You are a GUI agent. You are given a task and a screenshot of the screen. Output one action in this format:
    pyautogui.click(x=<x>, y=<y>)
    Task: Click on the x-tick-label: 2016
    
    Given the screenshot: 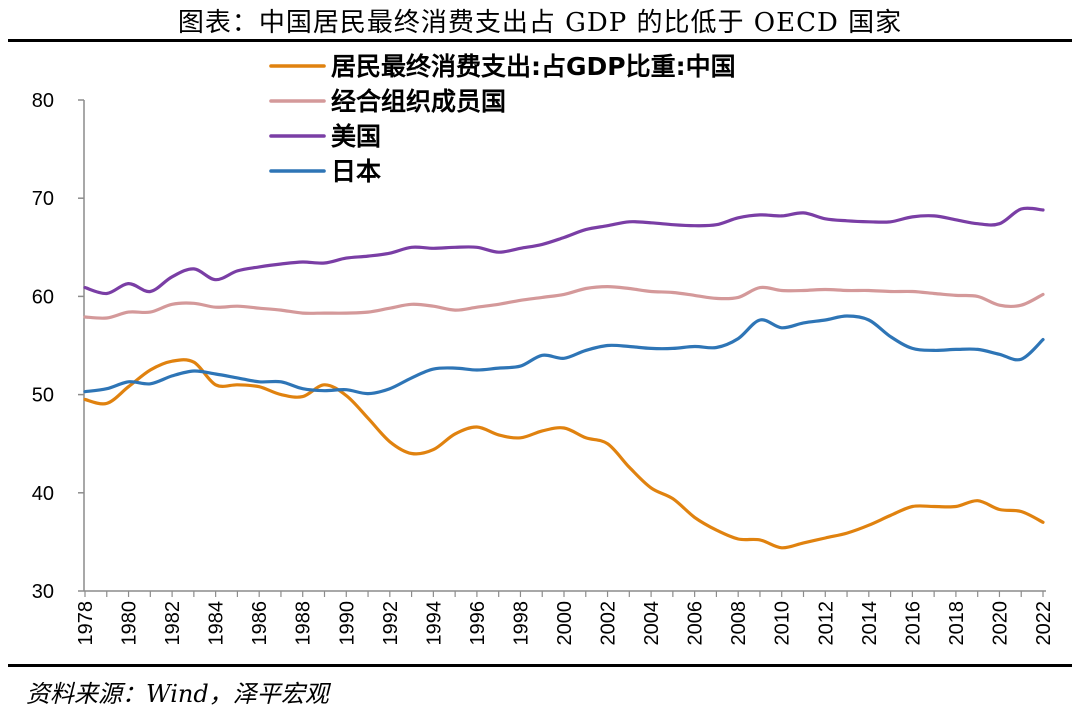 What is the action you would take?
    pyautogui.click(x=913, y=623)
    